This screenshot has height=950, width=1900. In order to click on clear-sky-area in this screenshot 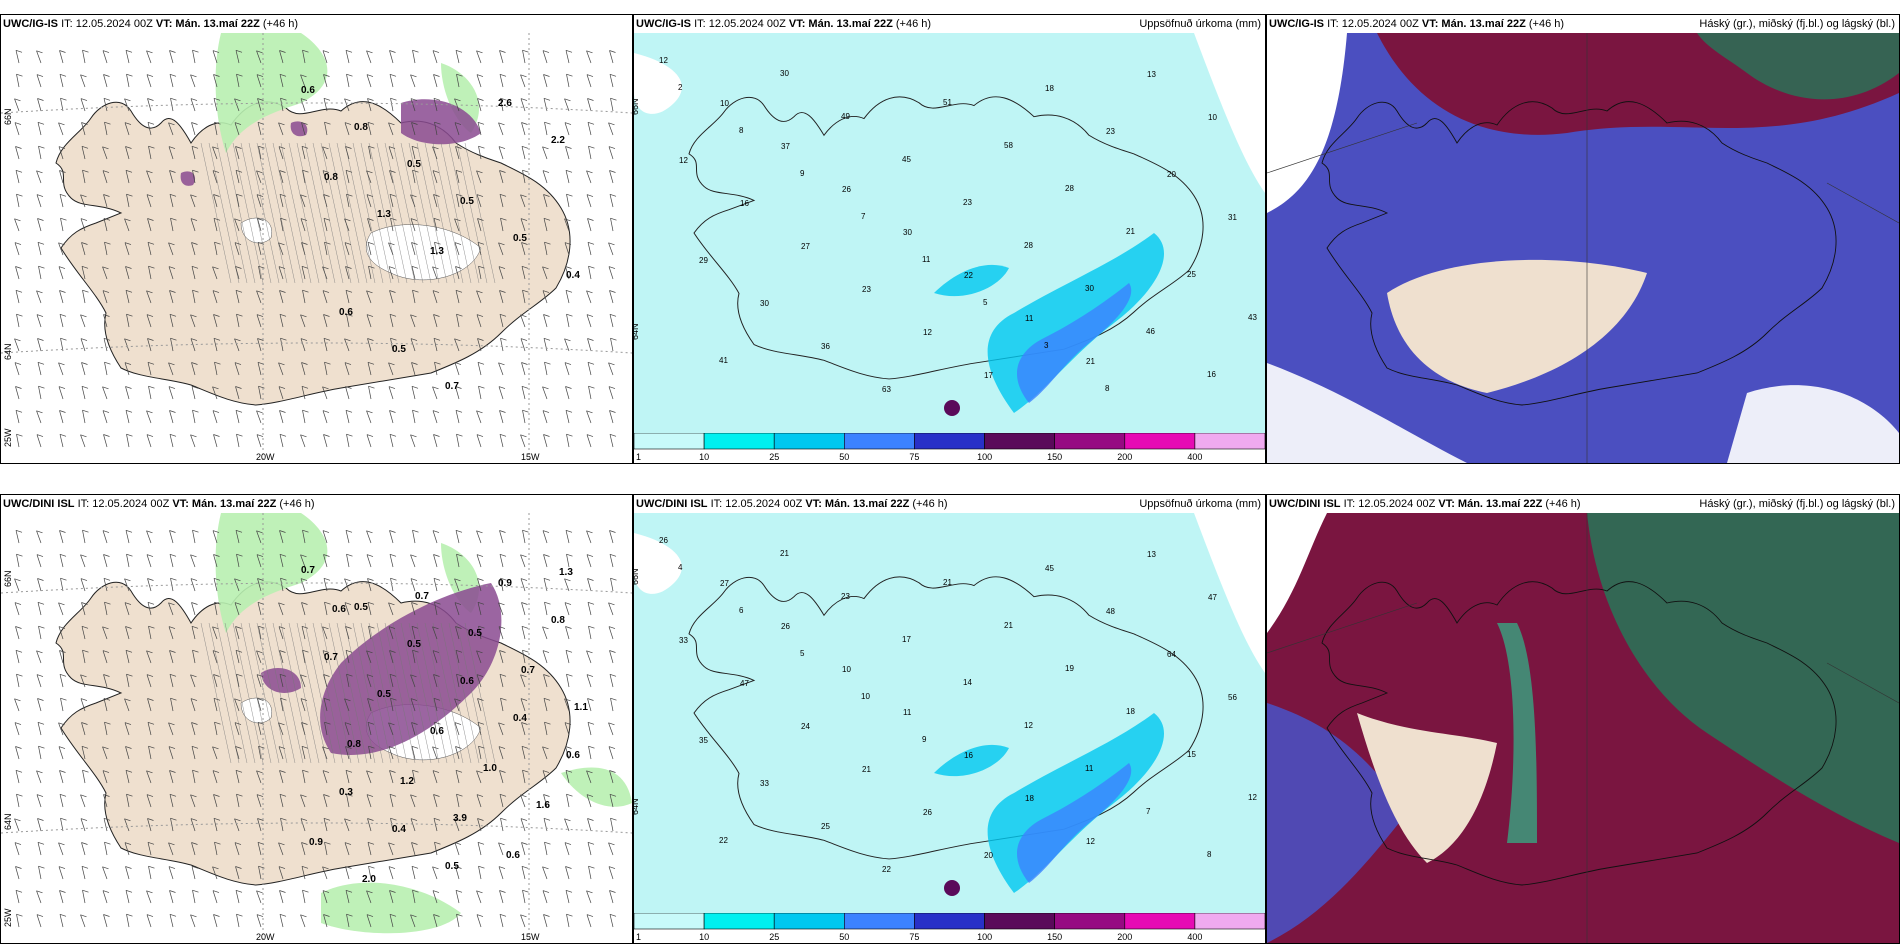, I will do `click(1813, 424)`.